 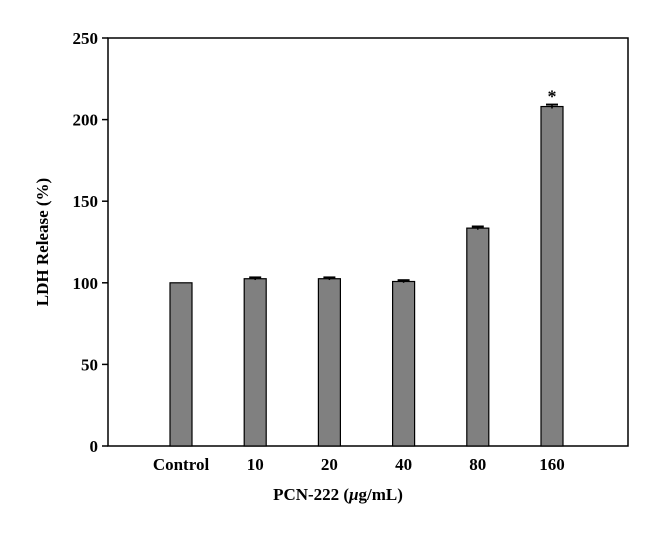 What do you see at coordinates (86, 201) in the screenshot?
I see `y-tick-label: 150` at bounding box center [86, 201].